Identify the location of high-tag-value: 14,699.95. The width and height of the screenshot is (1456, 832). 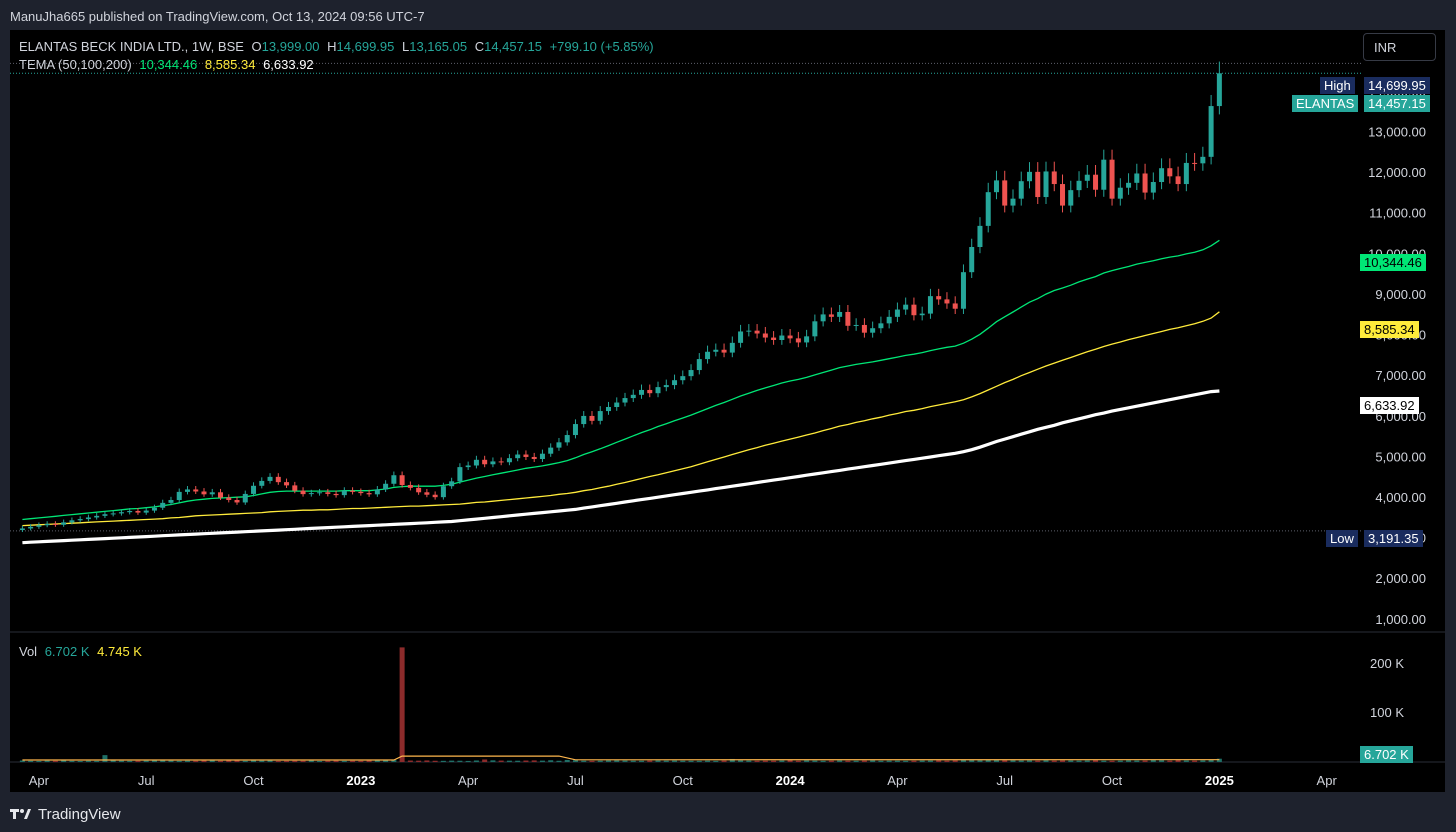
(1397, 85).